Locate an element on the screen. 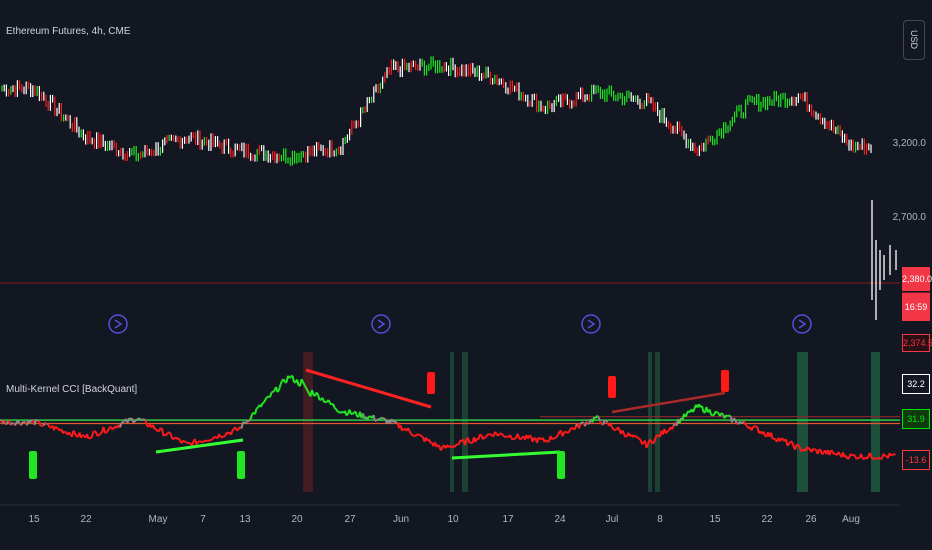  bear-divergence-line is located at coordinates (668, 402).